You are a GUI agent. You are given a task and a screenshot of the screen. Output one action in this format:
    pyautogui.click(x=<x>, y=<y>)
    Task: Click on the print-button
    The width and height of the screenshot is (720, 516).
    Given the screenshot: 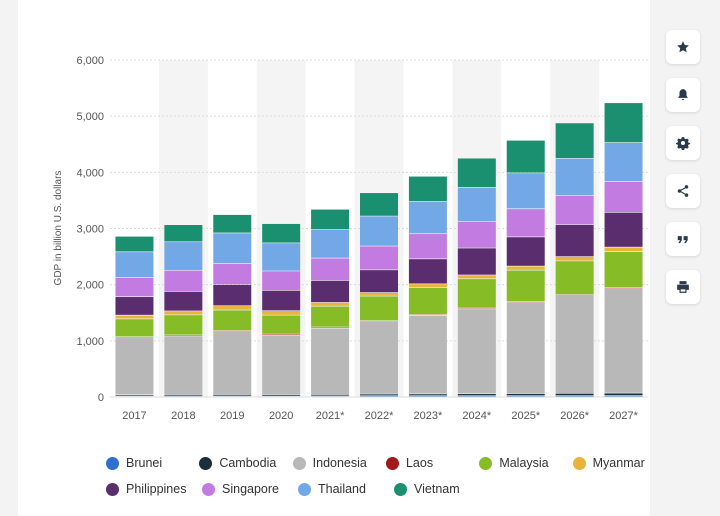 What is the action you would take?
    pyautogui.click(x=683, y=287)
    